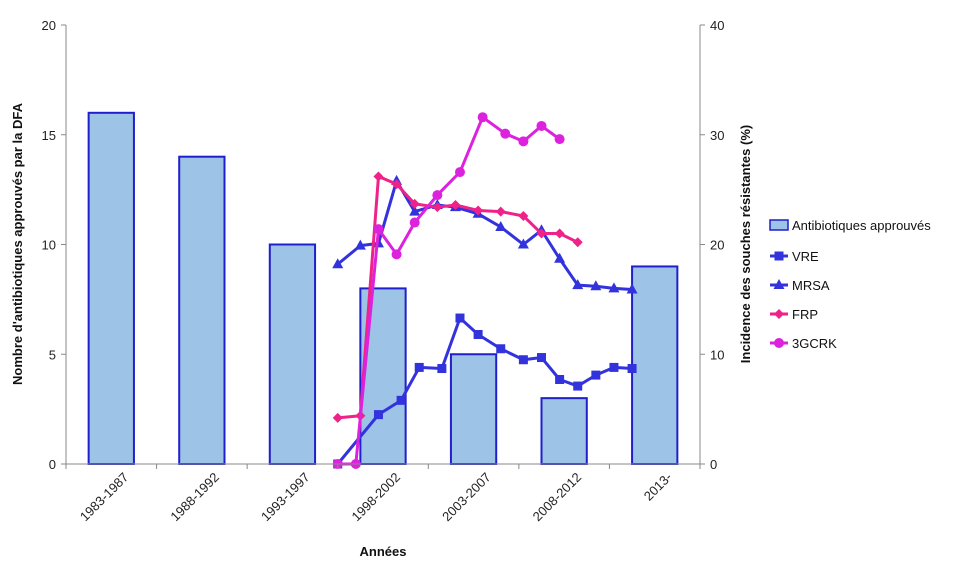 The height and width of the screenshot is (561, 976). What do you see at coordinates (779, 284) in the screenshot?
I see `legend-marker-mrsa` at bounding box center [779, 284].